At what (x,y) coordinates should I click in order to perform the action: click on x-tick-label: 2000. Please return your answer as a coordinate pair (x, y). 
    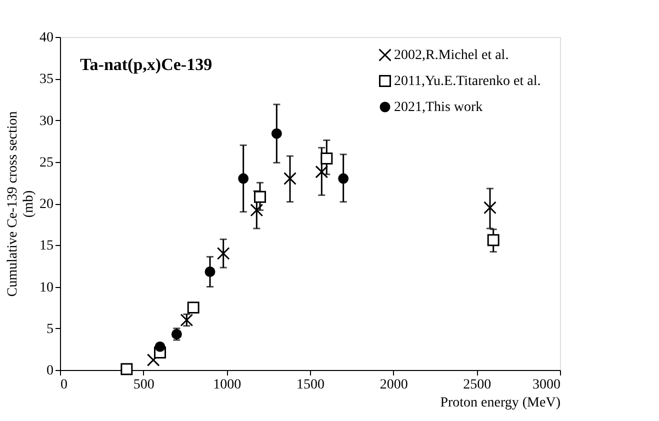
    Looking at the image, I should click on (394, 385).